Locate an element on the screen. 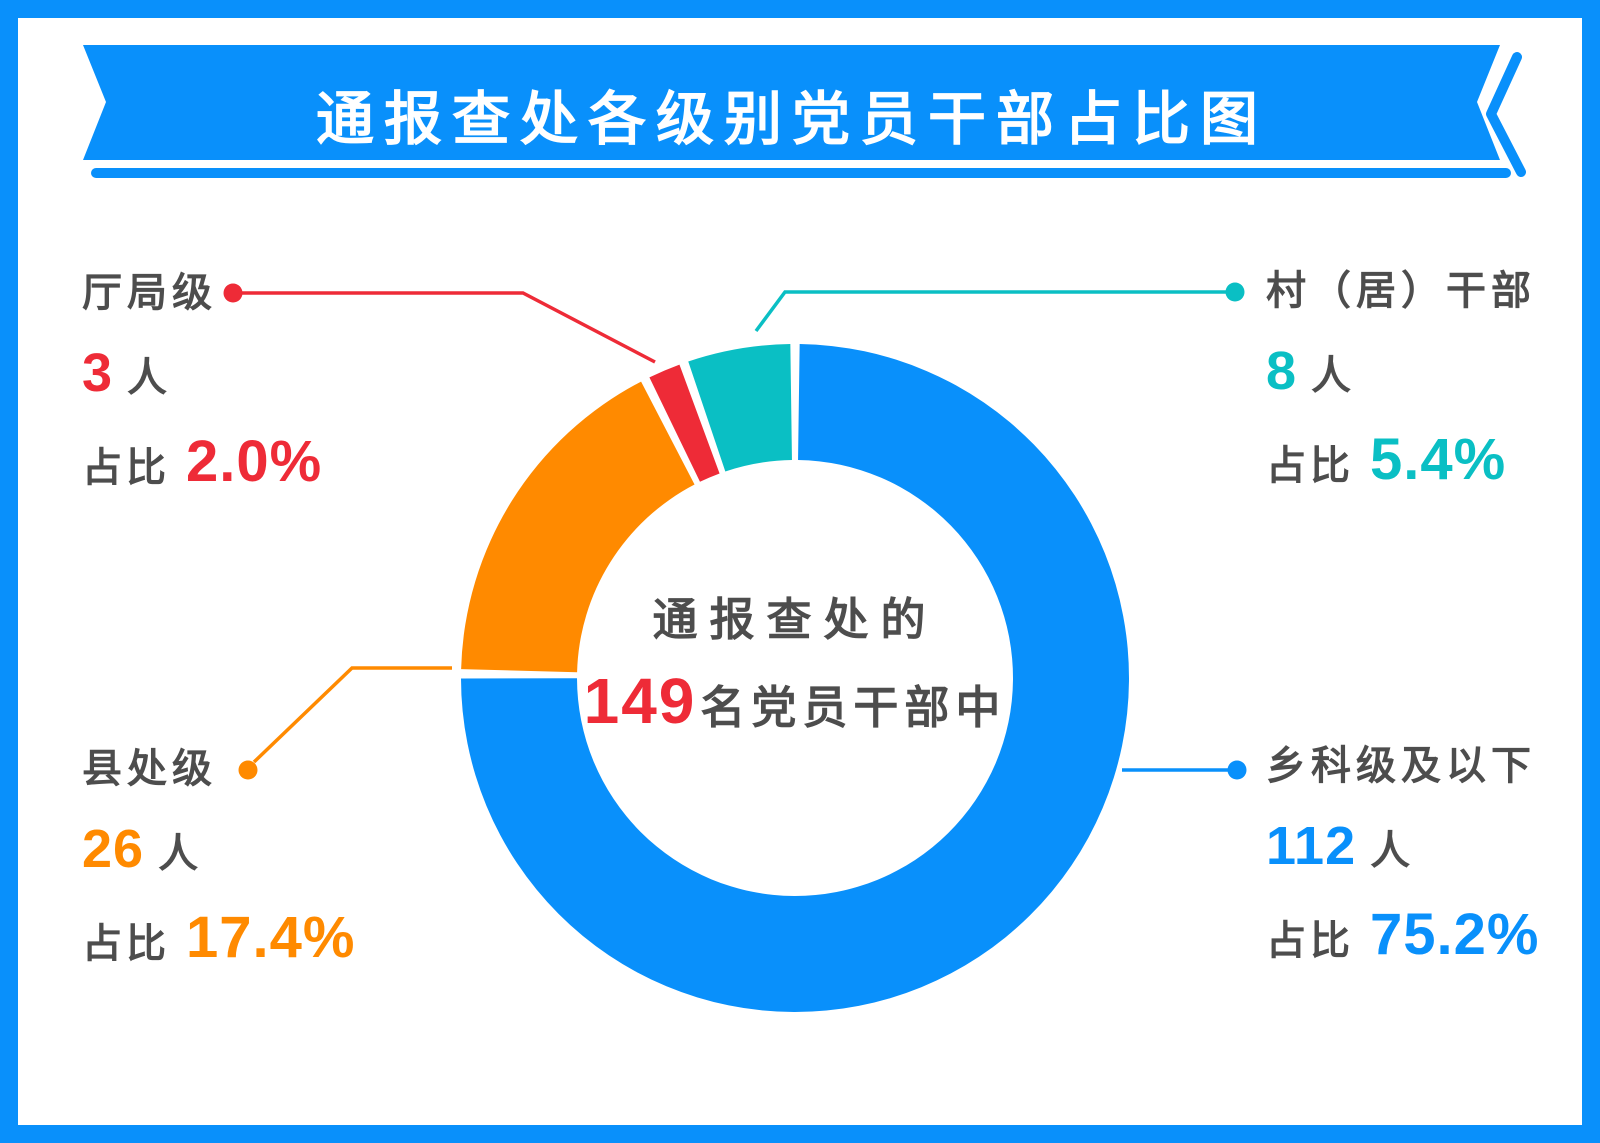  leader-dot-top-left is located at coordinates (233, 293).